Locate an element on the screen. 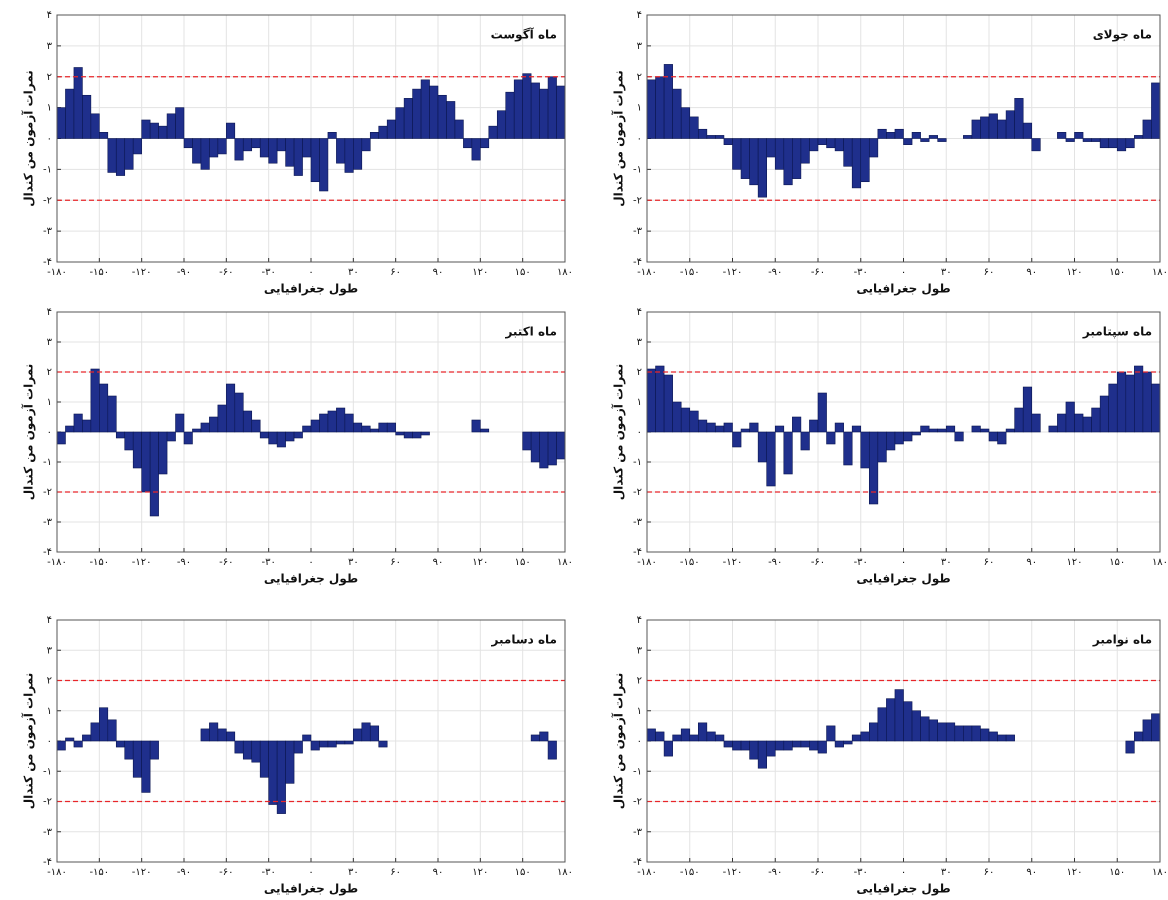 The image size is (1168, 900). y-tick-label: ۲ is located at coordinates (639, 681).